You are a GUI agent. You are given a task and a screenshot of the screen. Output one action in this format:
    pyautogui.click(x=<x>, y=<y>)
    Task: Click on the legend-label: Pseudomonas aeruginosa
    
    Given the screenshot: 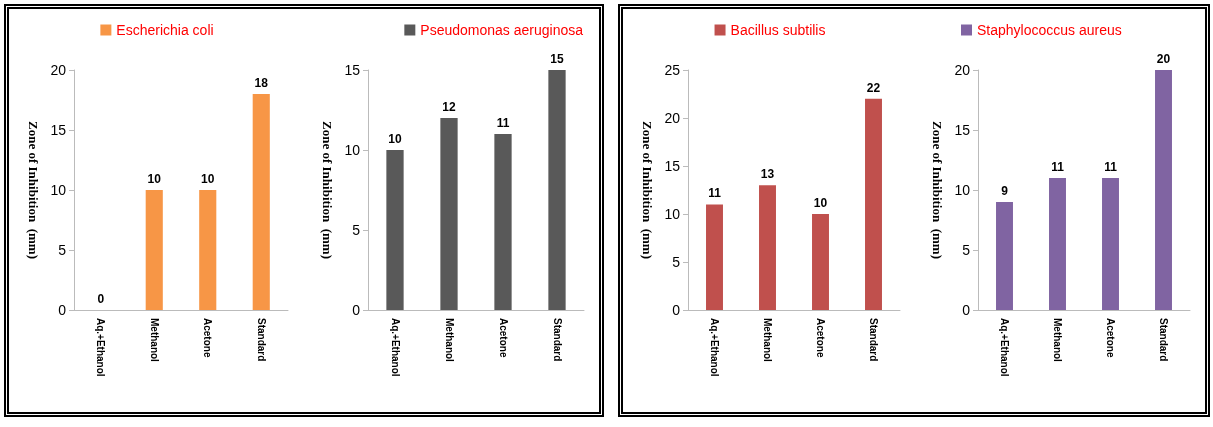 What is the action you would take?
    pyautogui.click(x=502, y=30)
    